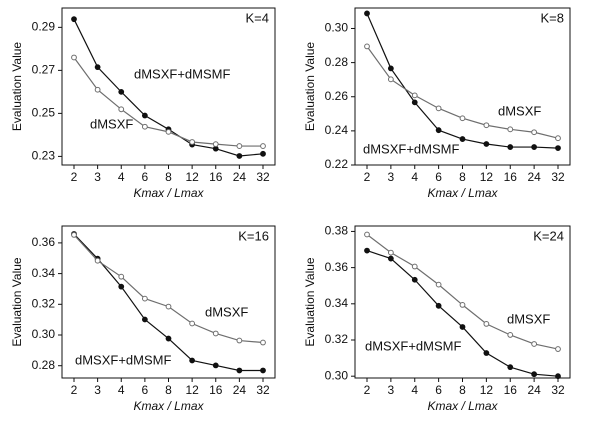 This screenshot has height=424, width=590. What do you see at coordinates (548, 235) in the screenshot?
I see `annotation: K=24` at bounding box center [548, 235].